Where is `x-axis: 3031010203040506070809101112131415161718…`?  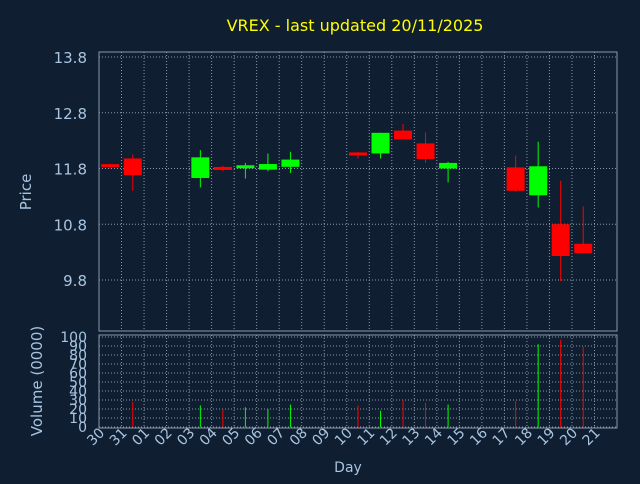 x-axis: 3031010203040506070809101112131415161718… is located at coordinates (343, 437).